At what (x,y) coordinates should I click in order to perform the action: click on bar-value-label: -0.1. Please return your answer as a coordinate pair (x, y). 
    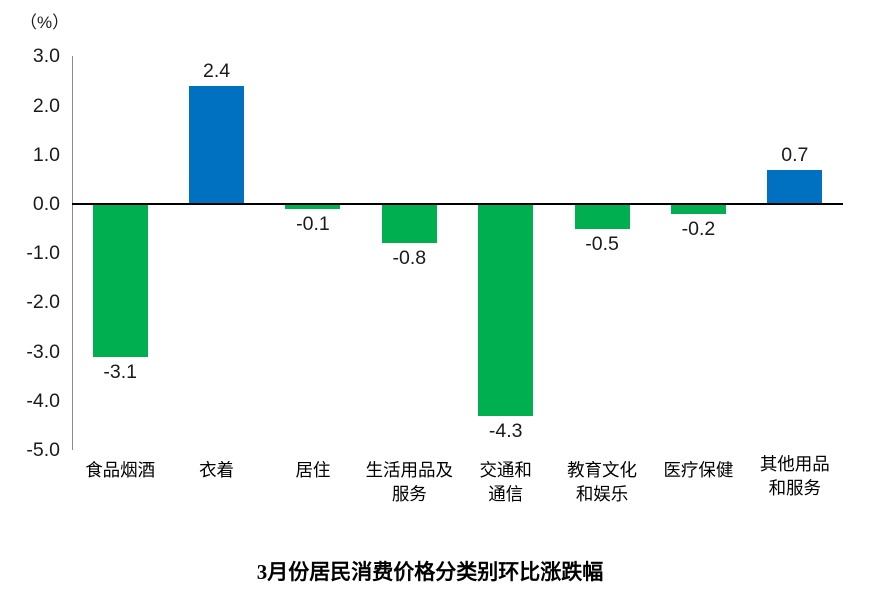
    Looking at the image, I should click on (313, 223).